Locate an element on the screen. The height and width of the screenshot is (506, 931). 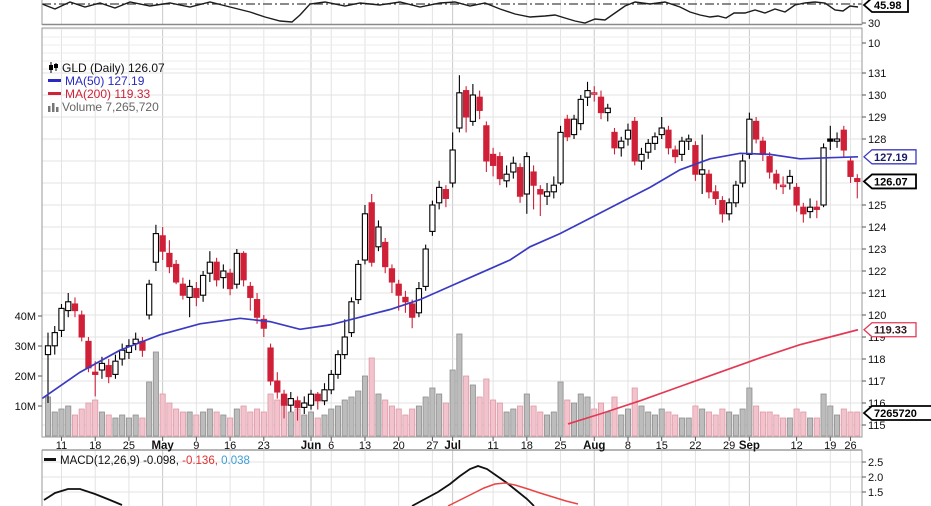
price-tick-label: 130 is located at coordinates (877, 96).